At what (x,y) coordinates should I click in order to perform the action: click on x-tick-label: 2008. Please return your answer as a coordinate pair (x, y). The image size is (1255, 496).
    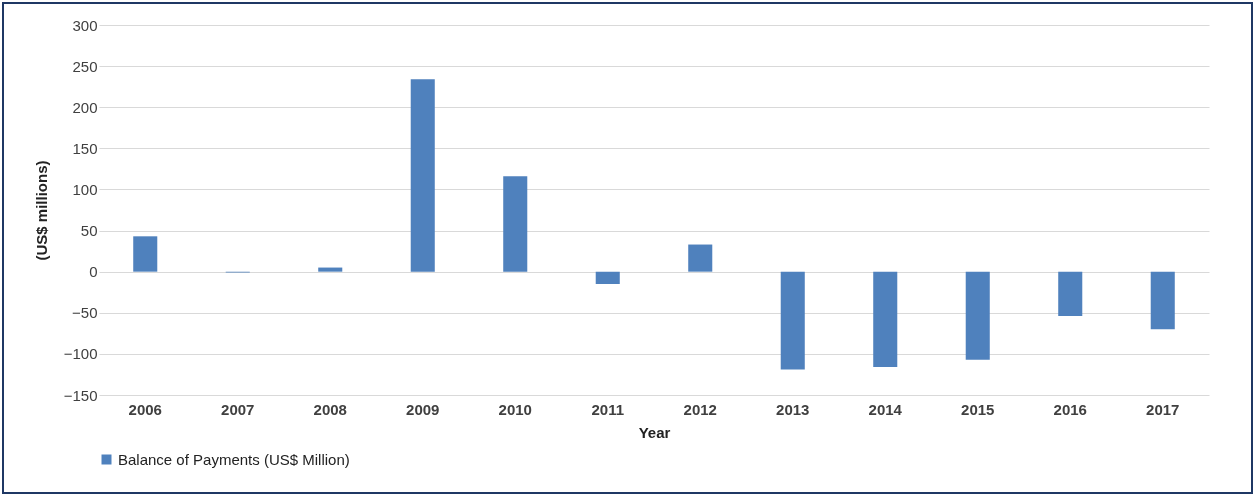
    Looking at the image, I should click on (330, 409).